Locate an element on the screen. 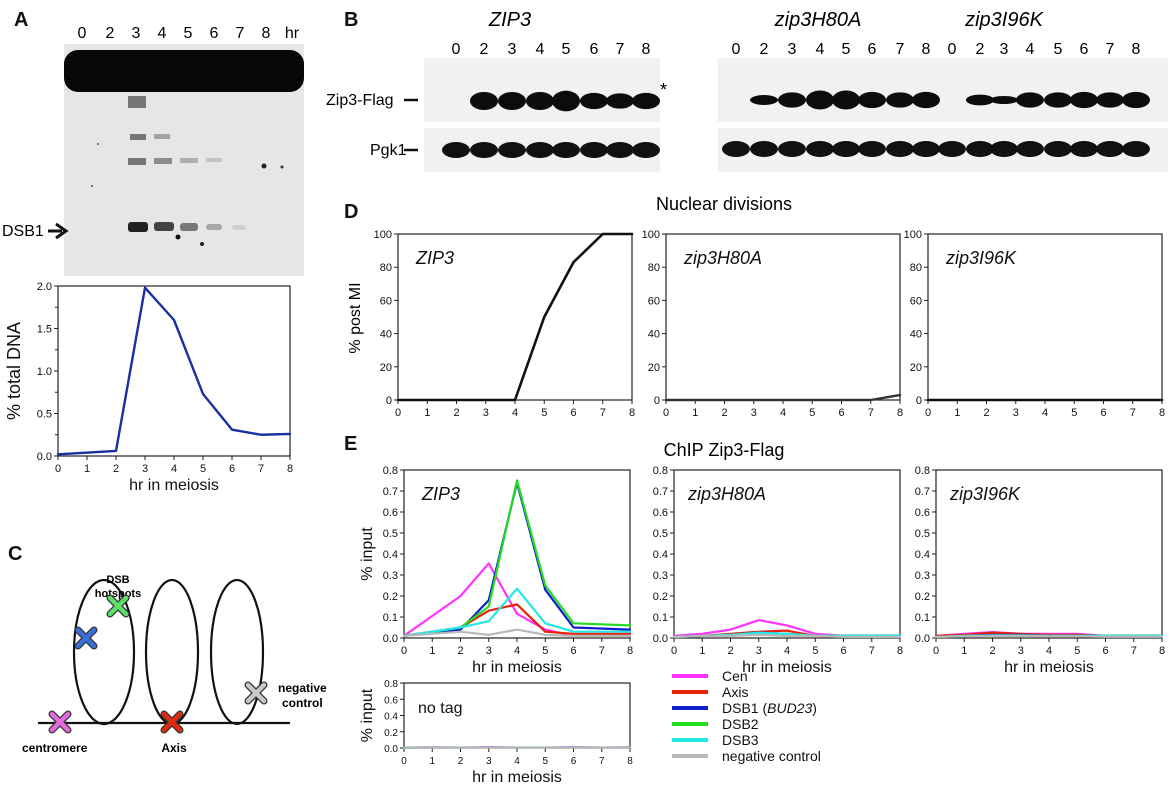  gel-lane-labels: 0 2 3 4 5 6 7 8 hr is located at coordinates (189, 33).